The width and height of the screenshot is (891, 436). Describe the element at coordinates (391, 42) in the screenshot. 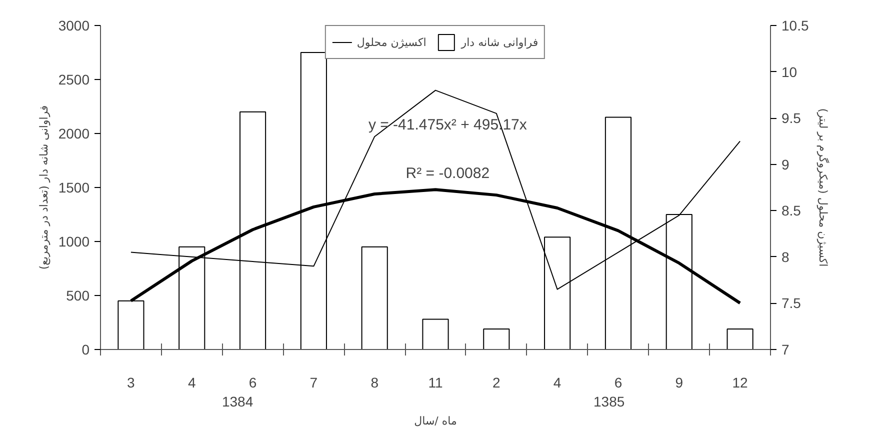

I see `legend-label: اکسیژن محلول` at that location.